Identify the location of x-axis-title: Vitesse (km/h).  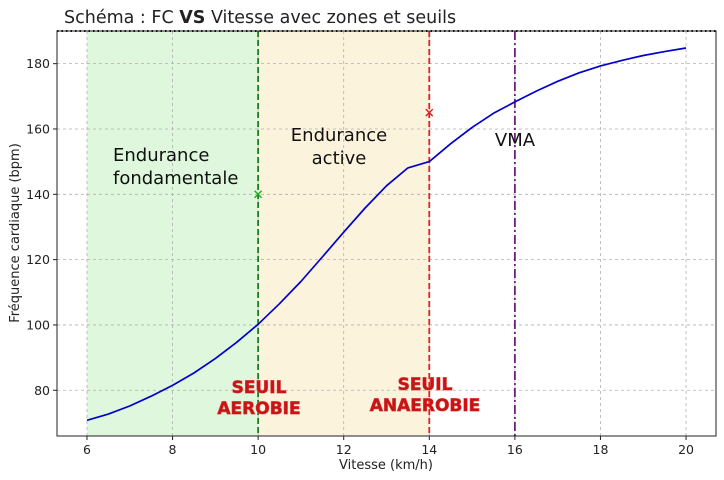
(386, 465).